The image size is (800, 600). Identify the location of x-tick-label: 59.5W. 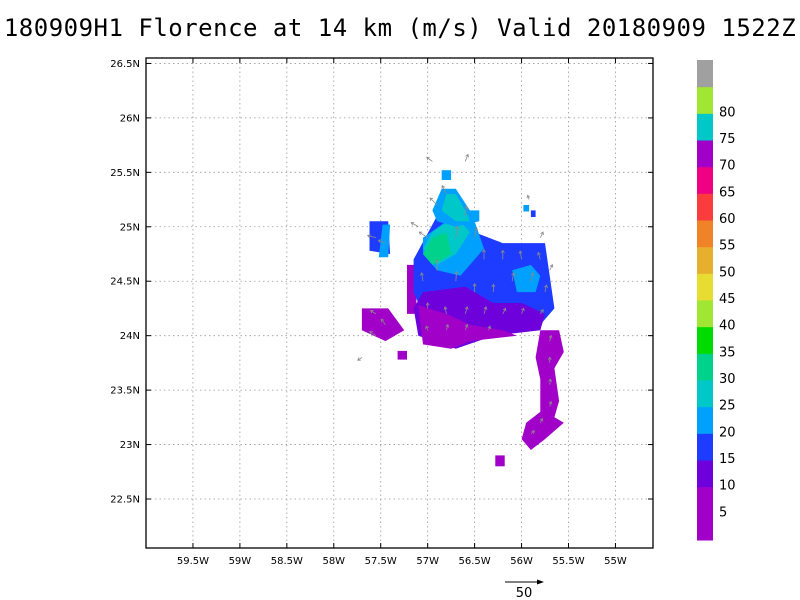
(193, 561).